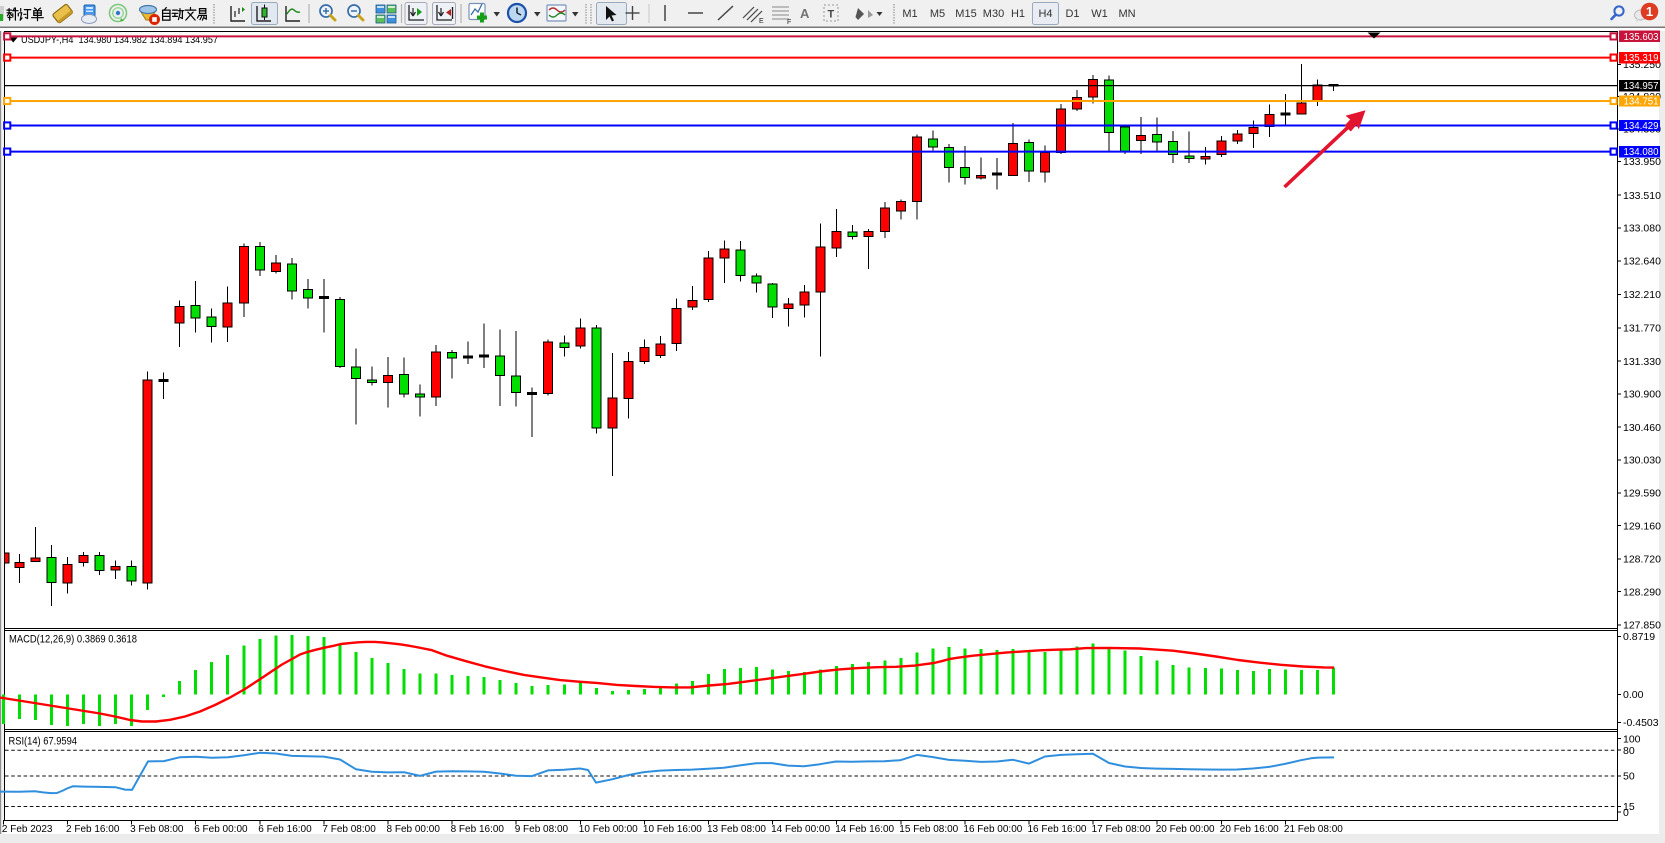 The height and width of the screenshot is (843, 1665). What do you see at coordinates (1632, 739) in the screenshot?
I see `svg-text: 100` at bounding box center [1632, 739].